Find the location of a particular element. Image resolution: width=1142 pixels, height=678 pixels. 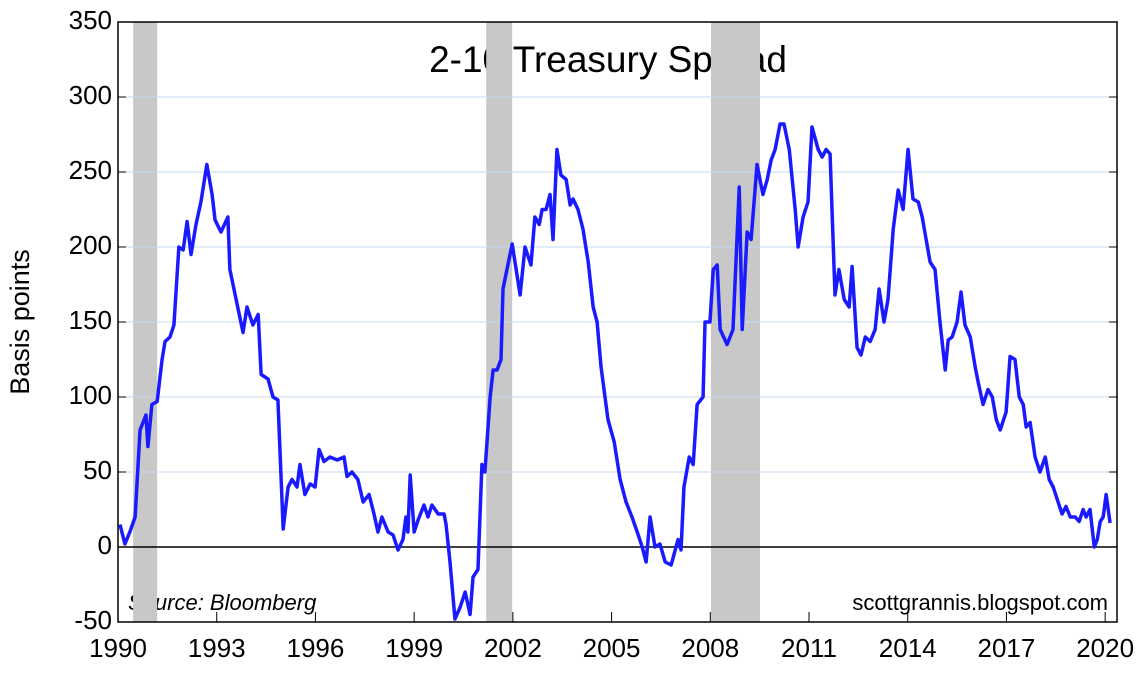

x-tick-label: 2017 is located at coordinates (1007, 648).